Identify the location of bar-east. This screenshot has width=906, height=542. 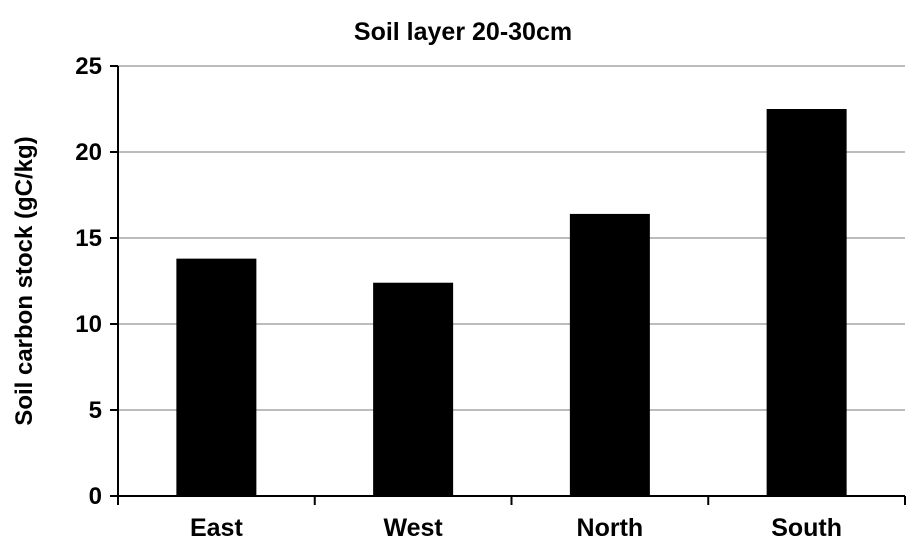
(216, 377).